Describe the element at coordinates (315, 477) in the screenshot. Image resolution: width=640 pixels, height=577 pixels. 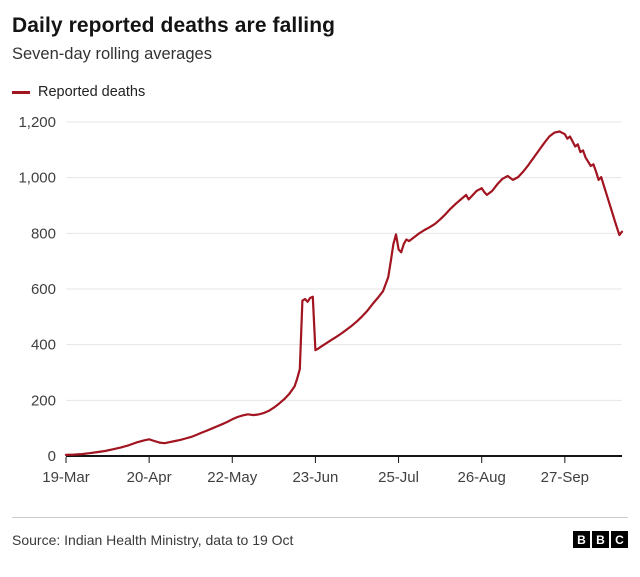
I see `x-axis-label: 23-Jun` at that location.